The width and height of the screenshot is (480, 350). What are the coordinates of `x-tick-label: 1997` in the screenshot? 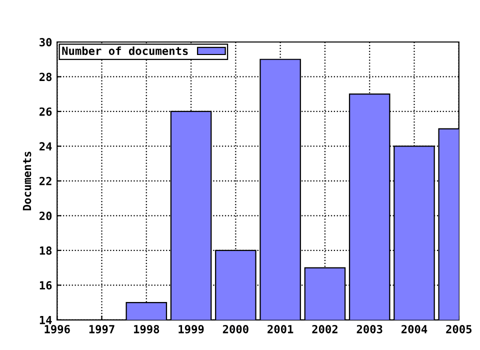 It's located at (101, 329).